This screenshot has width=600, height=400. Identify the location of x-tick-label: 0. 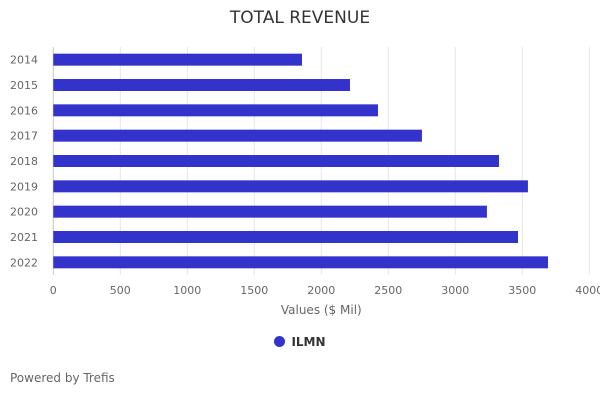
(53, 290).